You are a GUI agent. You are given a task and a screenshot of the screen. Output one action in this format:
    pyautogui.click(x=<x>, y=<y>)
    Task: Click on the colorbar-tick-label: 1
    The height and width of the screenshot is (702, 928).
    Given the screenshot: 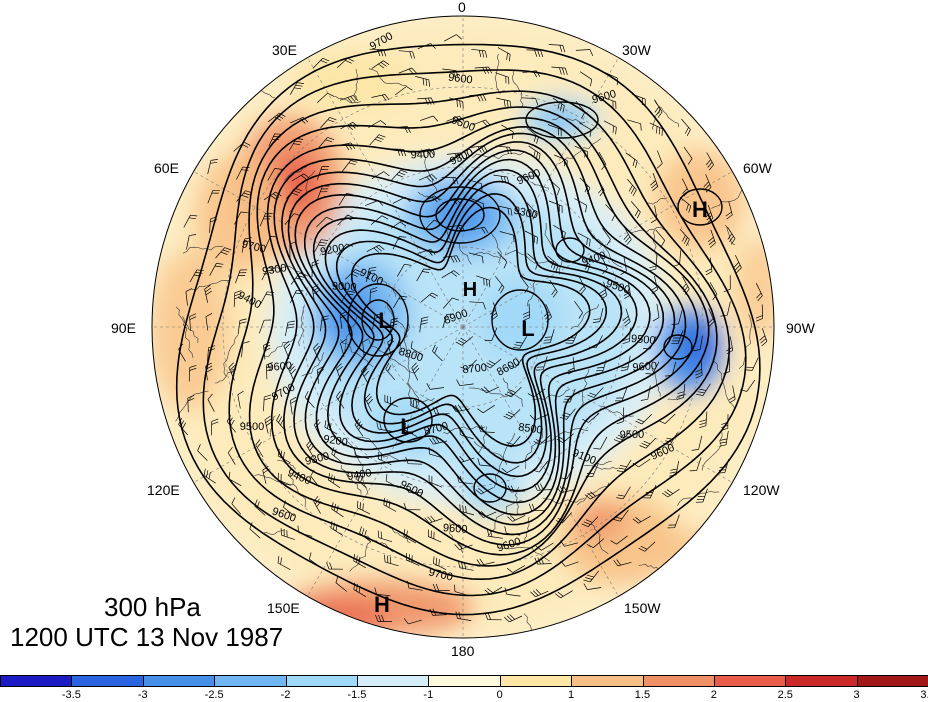 What is the action you would take?
    pyautogui.click(x=571, y=695)
    